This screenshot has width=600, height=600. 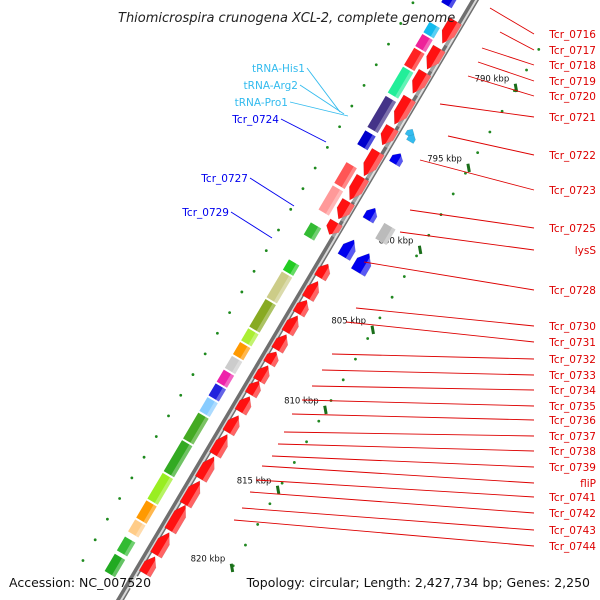 What do you see at coordinates (285, 344) in the screenshot?
I see `rev-arrow-4-gloss` at bounding box center [285, 344].